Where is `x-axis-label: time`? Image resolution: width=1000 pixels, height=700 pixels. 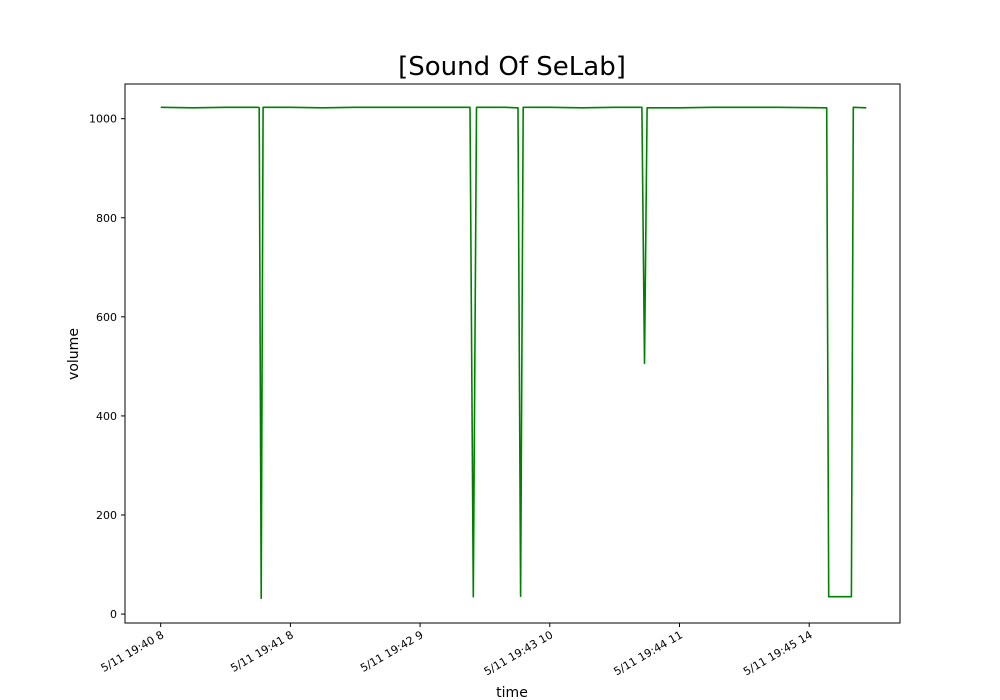
x-axis-label: time is located at coordinates (512, 692).